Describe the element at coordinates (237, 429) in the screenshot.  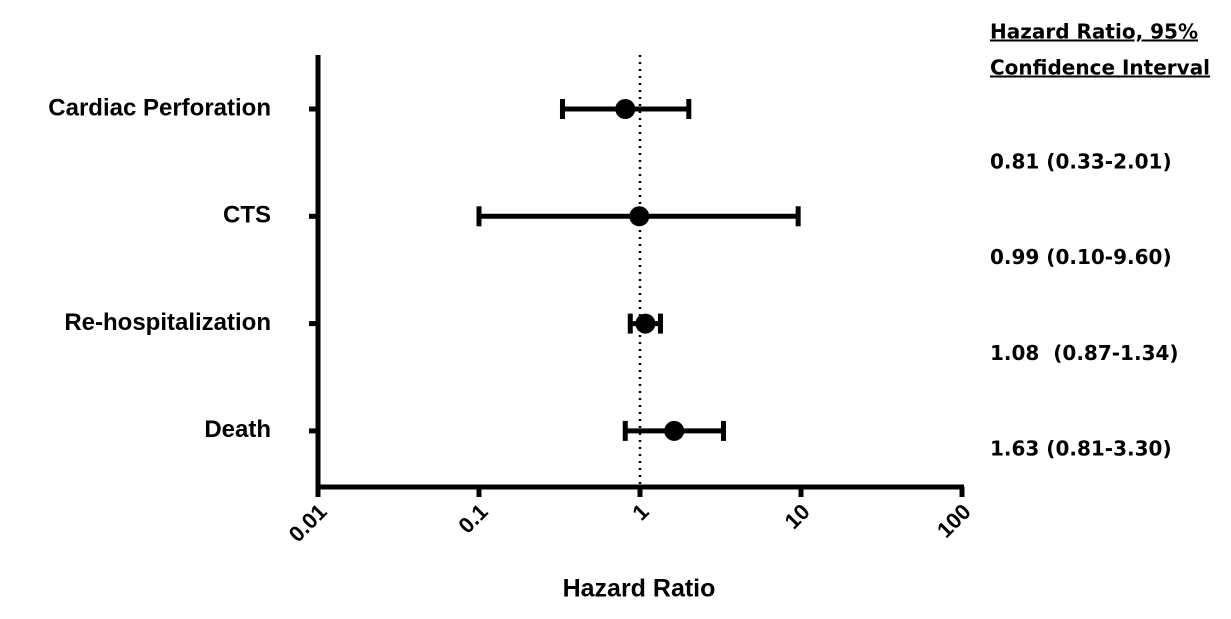
I see `category-label: Death` at that location.